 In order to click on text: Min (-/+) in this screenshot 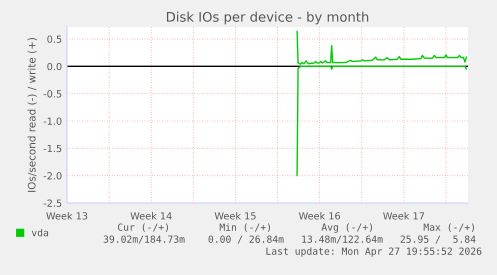, I will do `click(245, 227)`.